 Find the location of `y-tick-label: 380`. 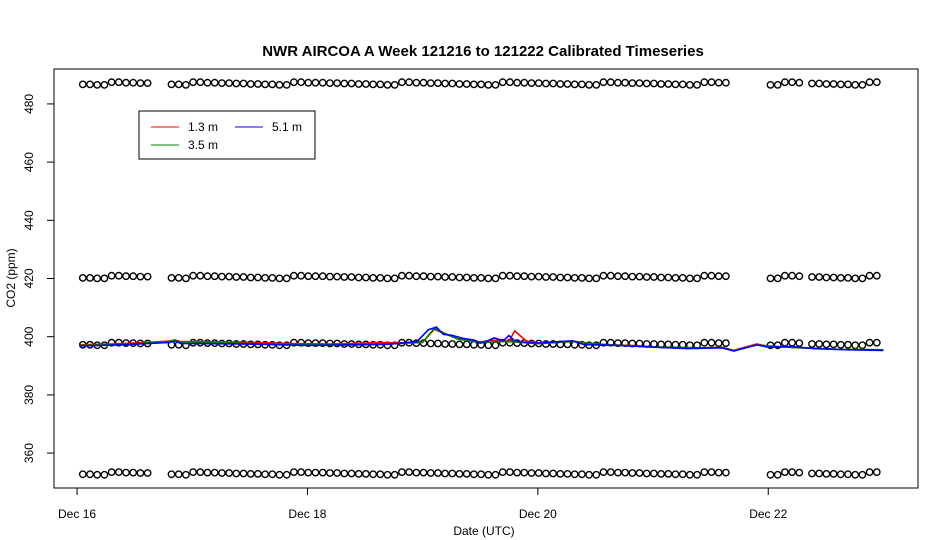

y-tick-label: 380 is located at coordinates (29, 395).